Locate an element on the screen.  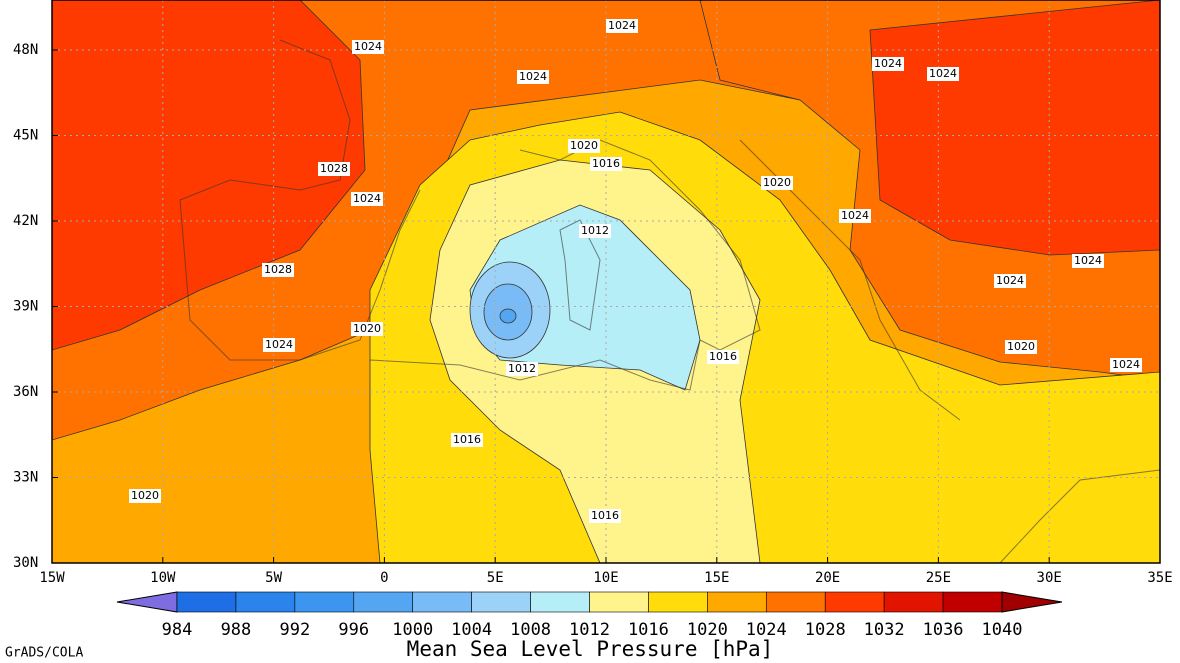
lon-label: 10E is located at coordinates (605, 578).